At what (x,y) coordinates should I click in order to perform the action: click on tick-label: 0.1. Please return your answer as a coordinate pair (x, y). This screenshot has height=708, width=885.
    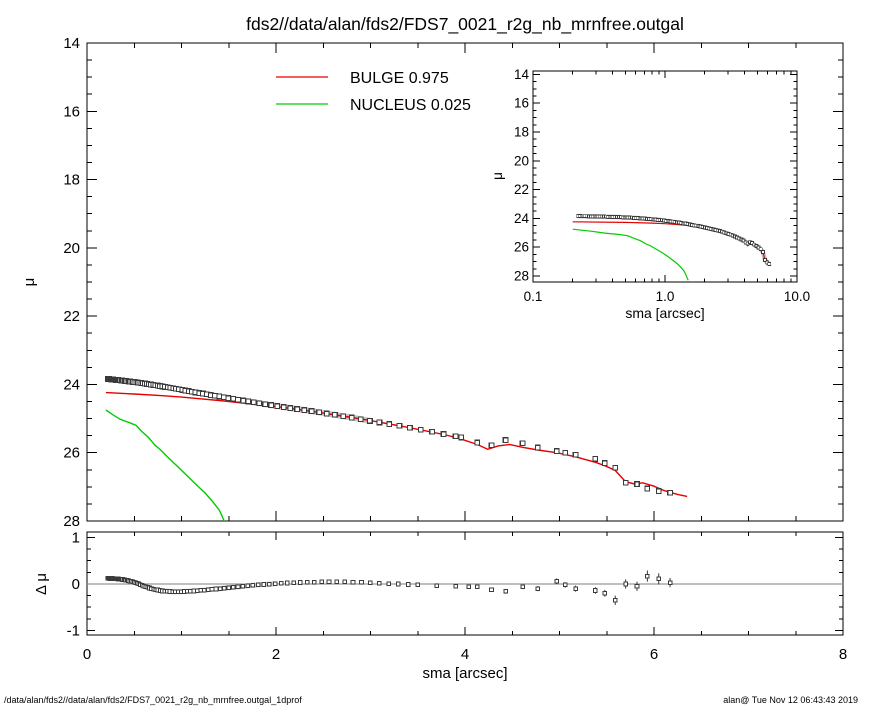
    Looking at the image, I should click on (533, 296).